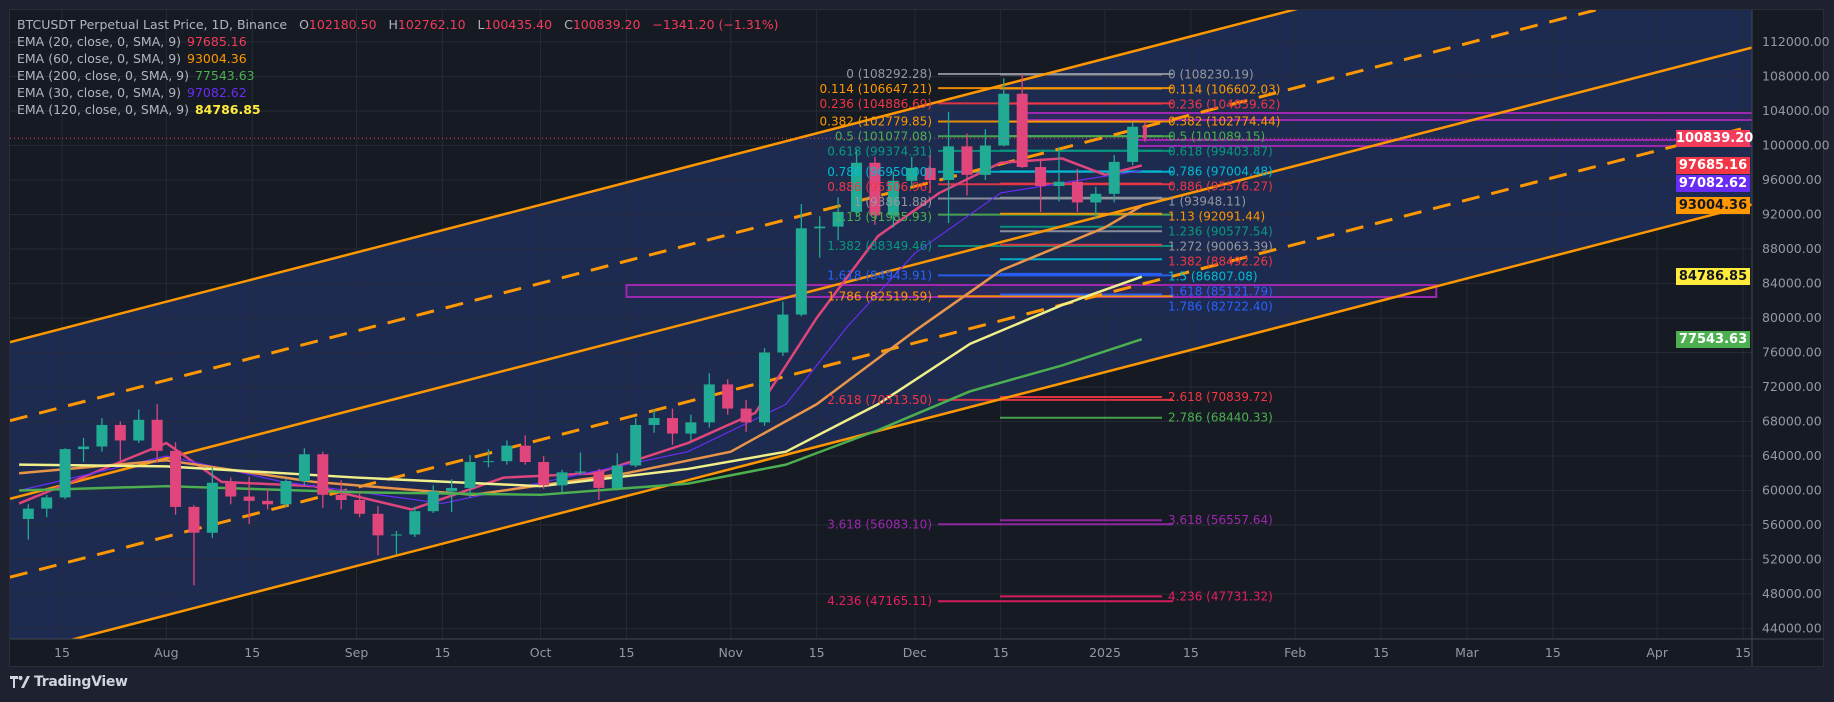 The image size is (1834, 702). Describe the element at coordinates (1239, 291) in the screenshot. I see `fib-price: 85121.79` at that location.